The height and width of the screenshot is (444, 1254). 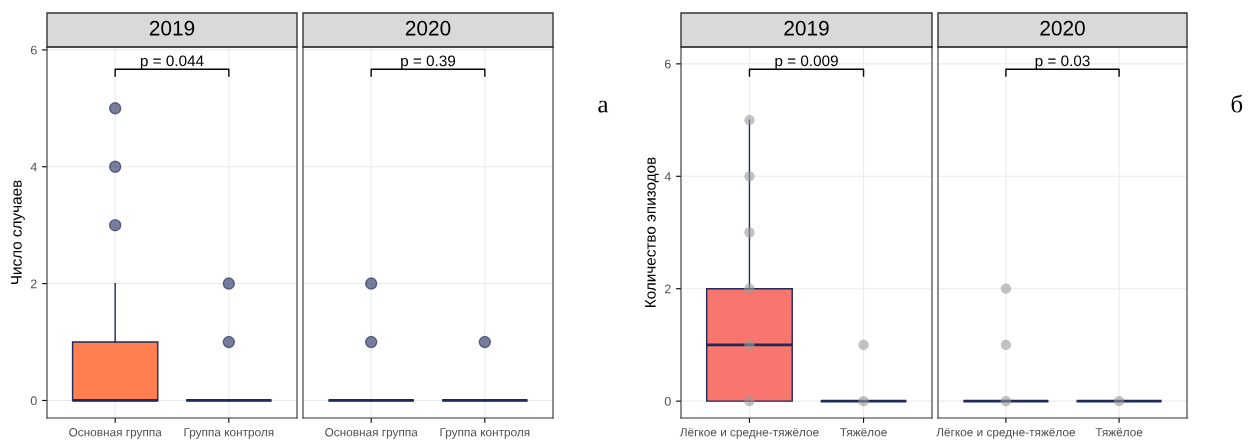 I want to click on y-axis-title: Количество эпизодов, so click(x=652, y=232).